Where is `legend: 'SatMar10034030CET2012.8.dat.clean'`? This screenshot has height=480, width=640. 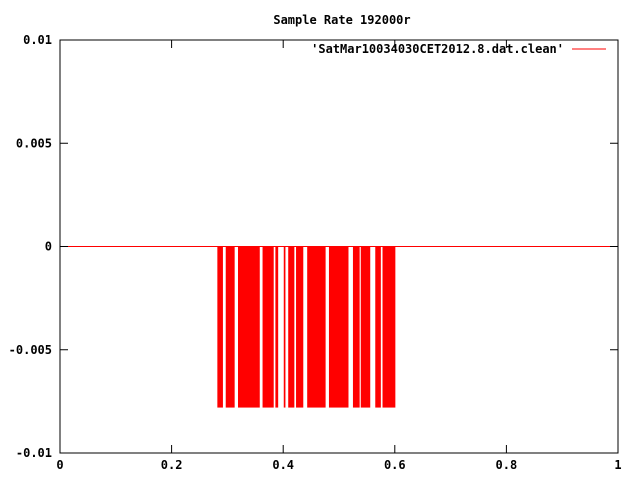
legend: 'SatMar10034030CET2012.8.dat.clean' is located at coordinates (458, 49).